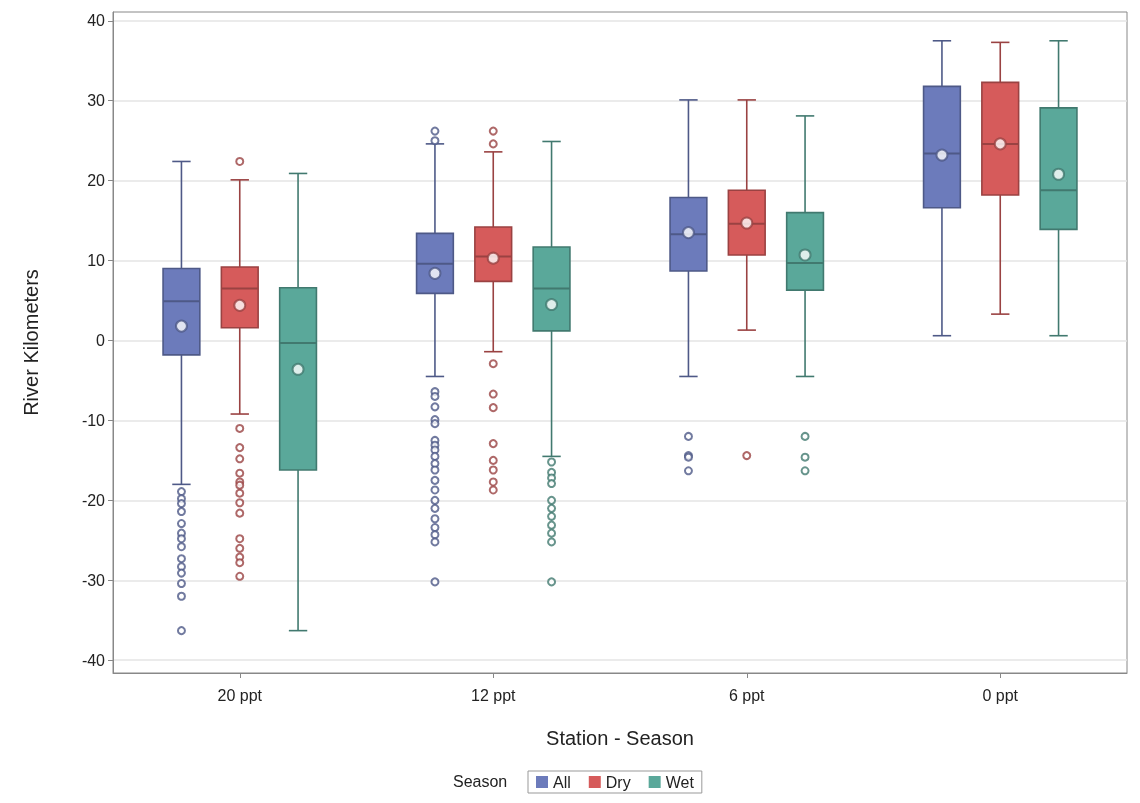 Image resolution: width=1140 pixels, height=803 pixels. What do you see at coordinates (93, 580) in the screenshot?
I see `y-tick-label: -30` at bounding box center [93, 580].